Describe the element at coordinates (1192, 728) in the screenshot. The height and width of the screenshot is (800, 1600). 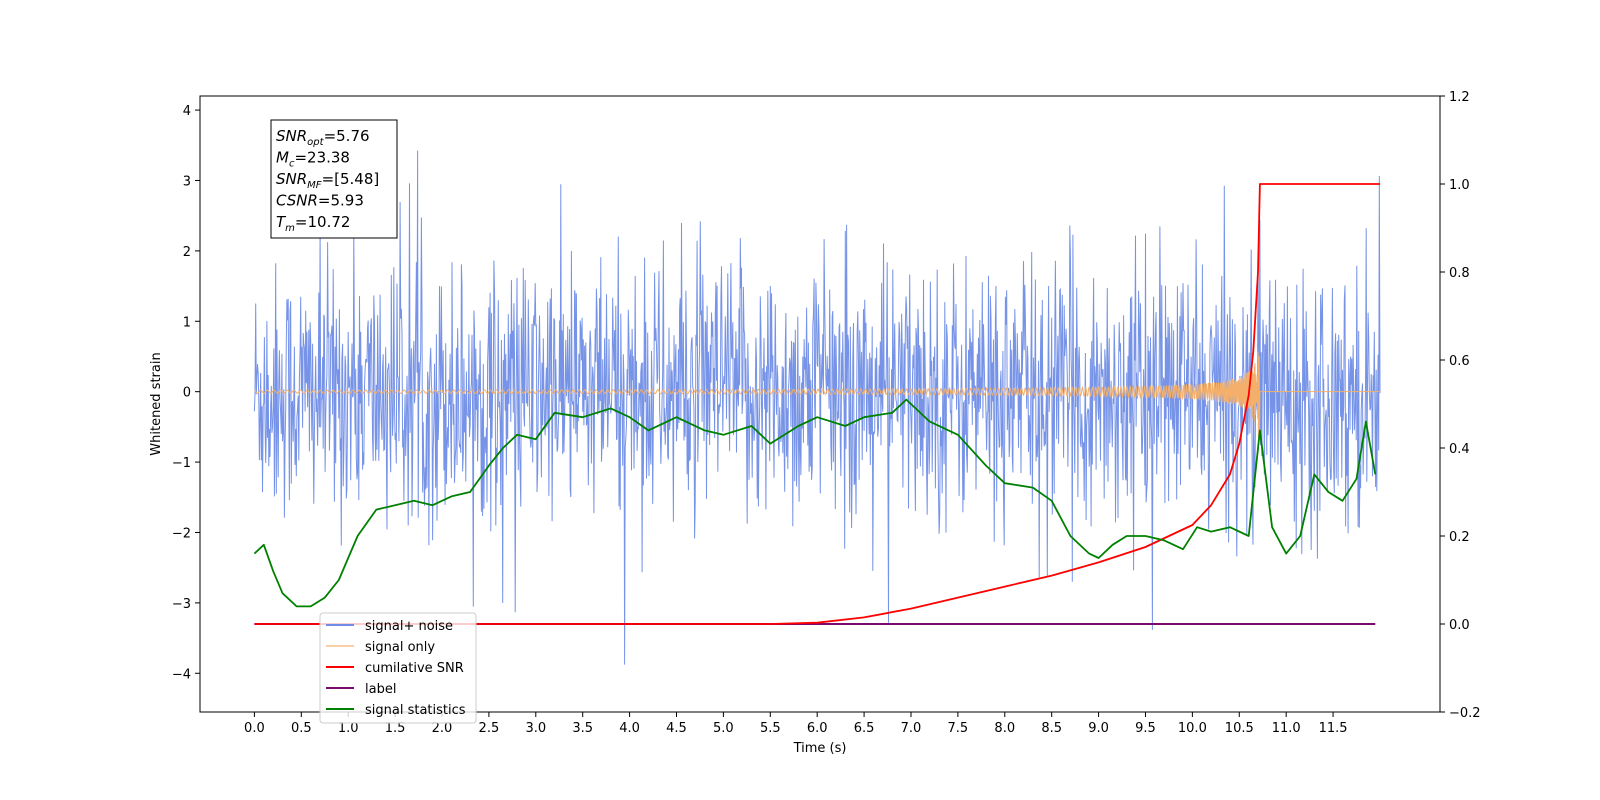
I see `x-tick-label: 10.0` at that location.